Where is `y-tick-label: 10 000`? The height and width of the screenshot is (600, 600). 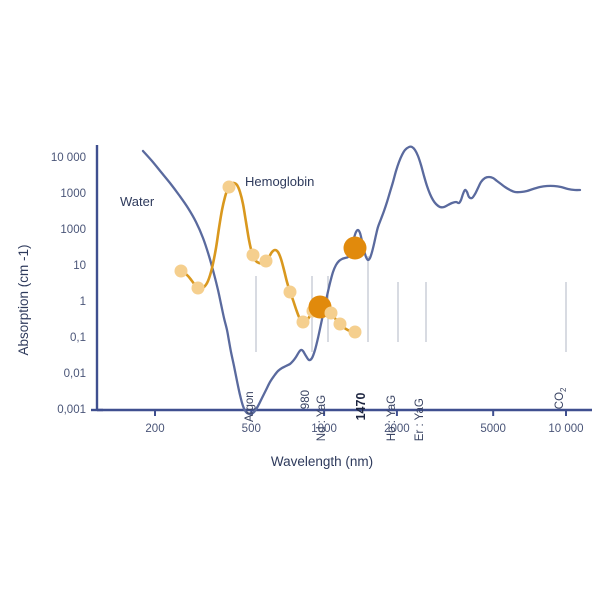 y-tick-label: 10 000 is located at coordinates (68, 158).